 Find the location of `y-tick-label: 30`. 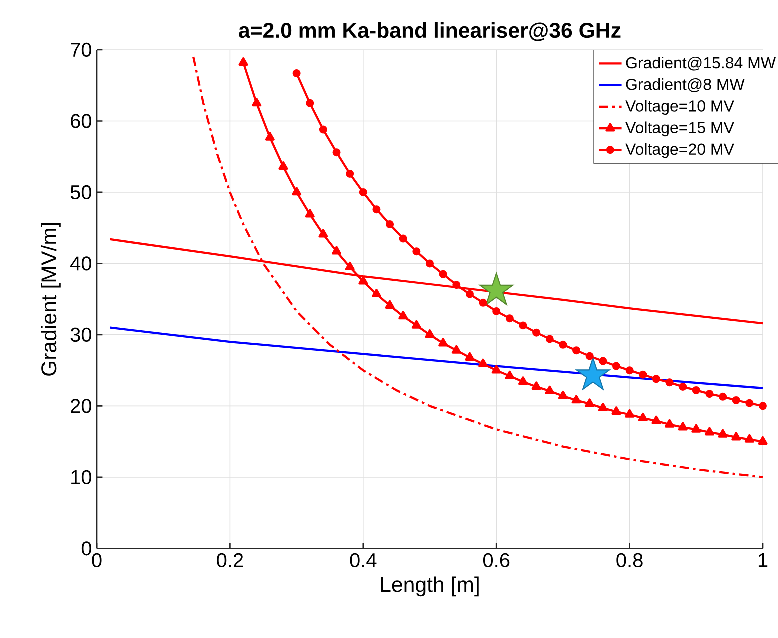

y-tick-label: 30 is located at coordinates (81, 335).